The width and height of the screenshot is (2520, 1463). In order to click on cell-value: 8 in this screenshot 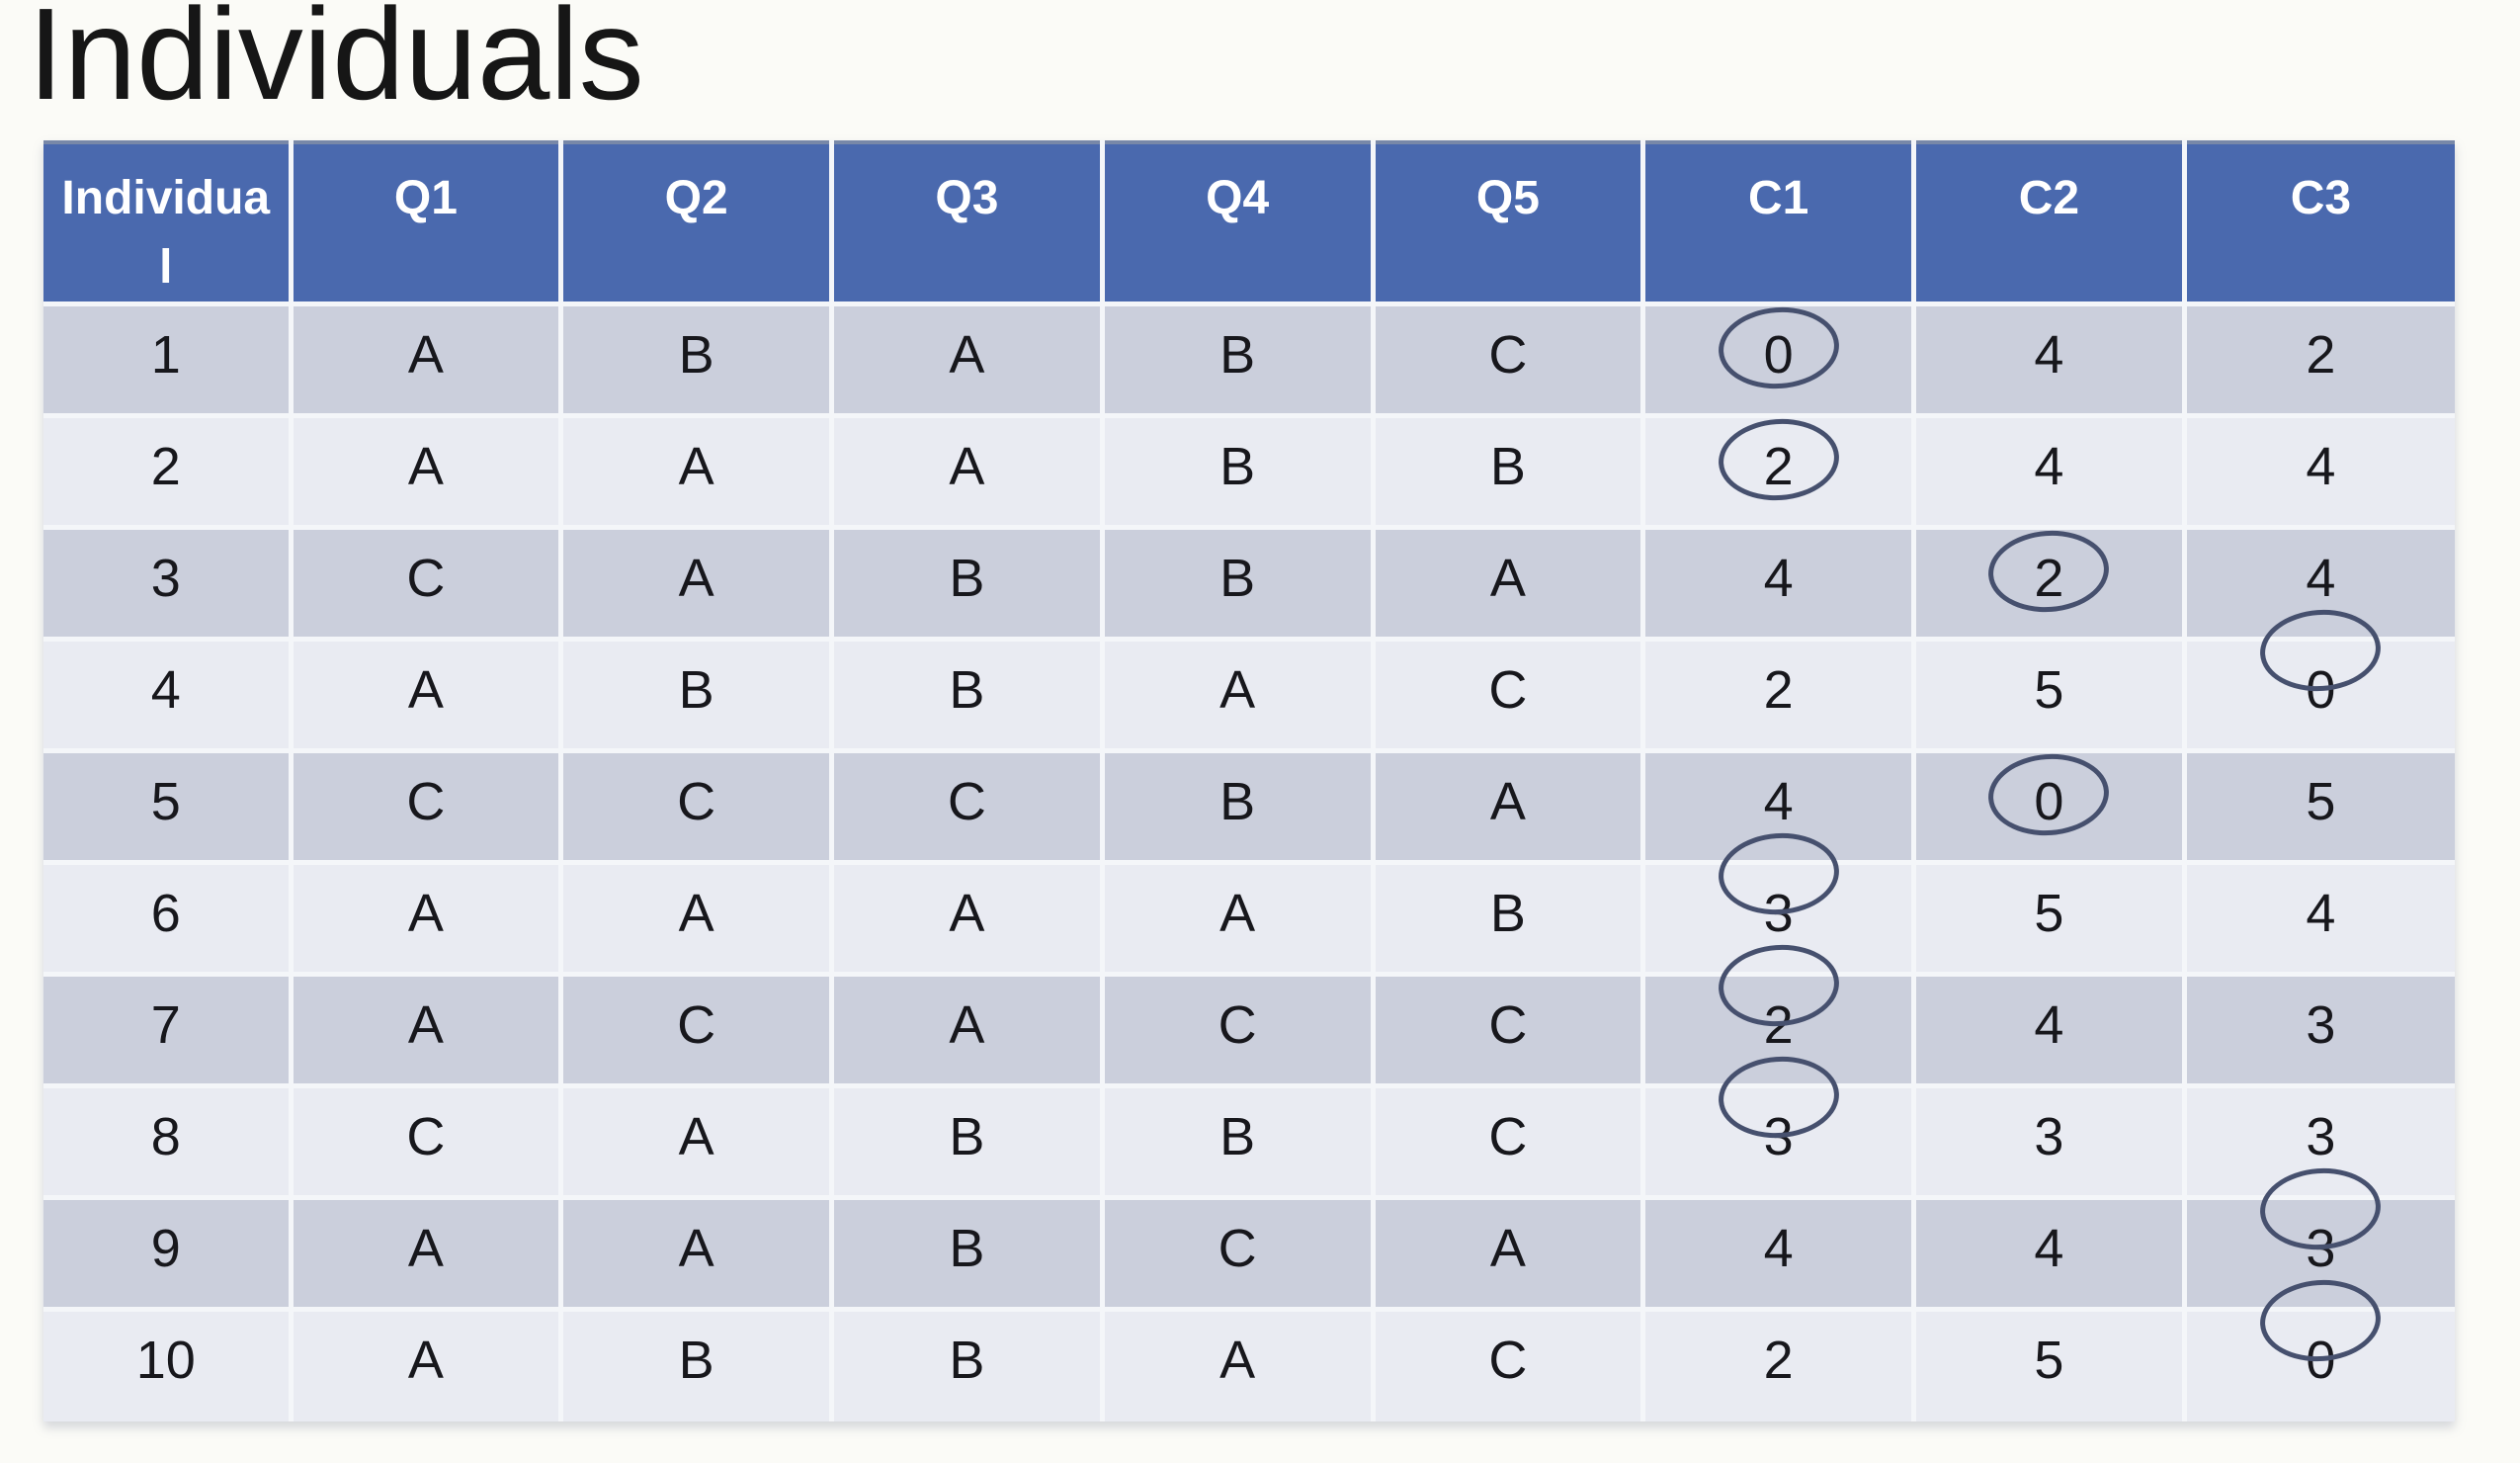, I will do `click(165, 1137)`.